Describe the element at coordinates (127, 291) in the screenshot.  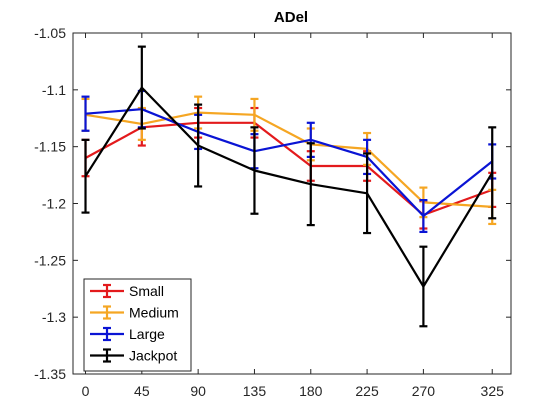
I see `legend-item-small: Small` at that location.